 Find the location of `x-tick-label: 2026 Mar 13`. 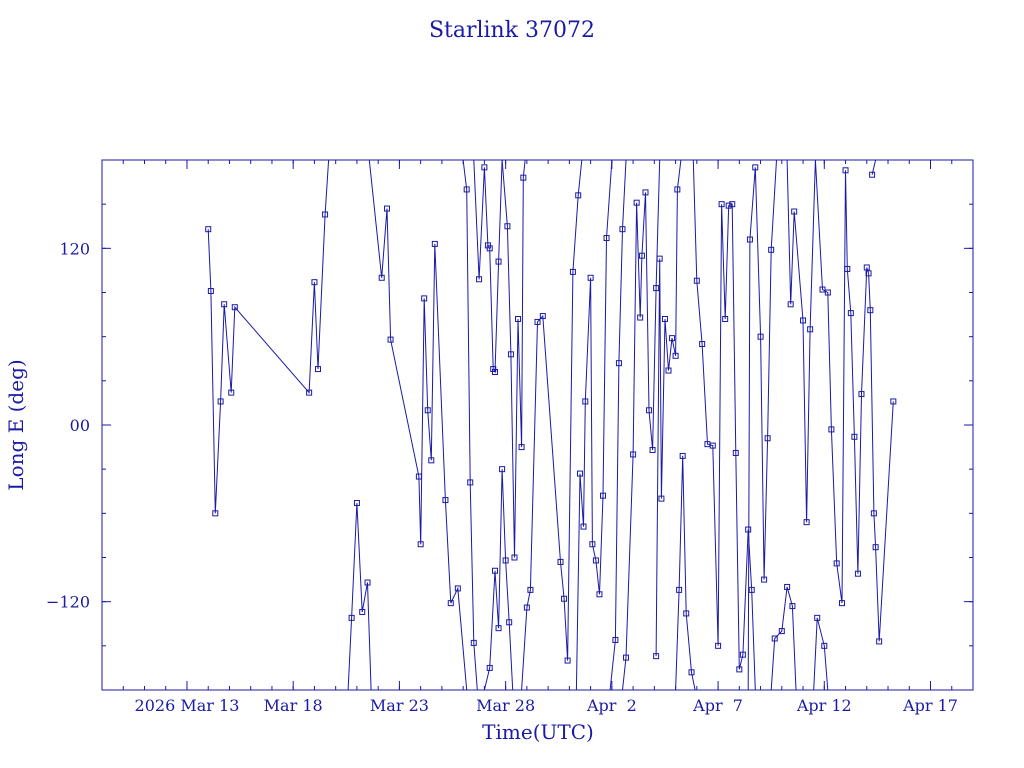

x-tick-label: 2026 Mar 13 is located at coordinates (187, 705).